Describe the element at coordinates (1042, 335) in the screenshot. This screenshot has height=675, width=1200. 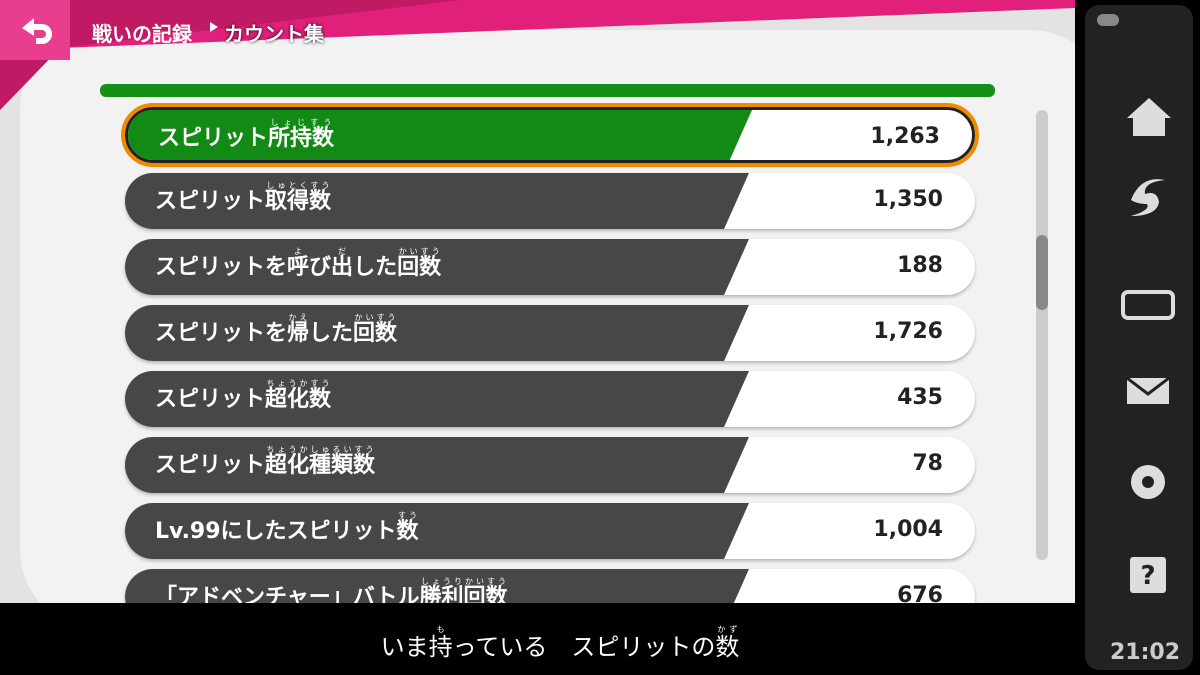
I see `scrollbar` at that location.